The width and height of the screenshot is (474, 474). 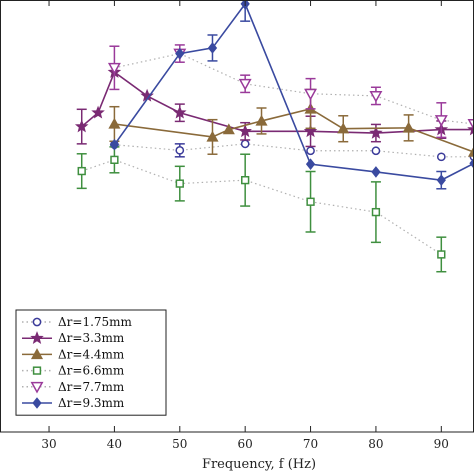 I want to click on x-axis-title: Frequency, f (Hz), so click(x=259, y=464).